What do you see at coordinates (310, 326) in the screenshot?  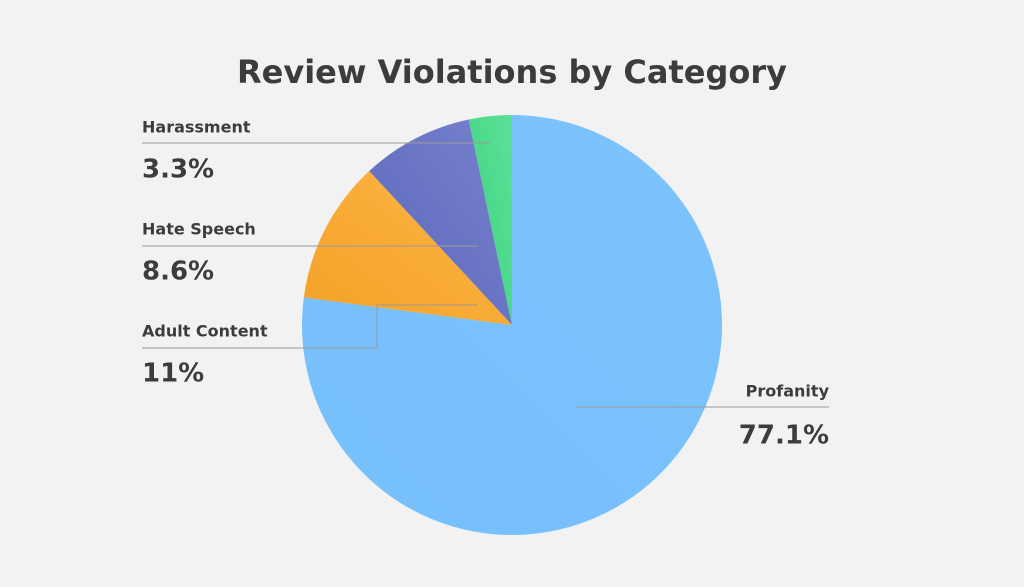 I see `leader-line` at bounding box center [310, 326].